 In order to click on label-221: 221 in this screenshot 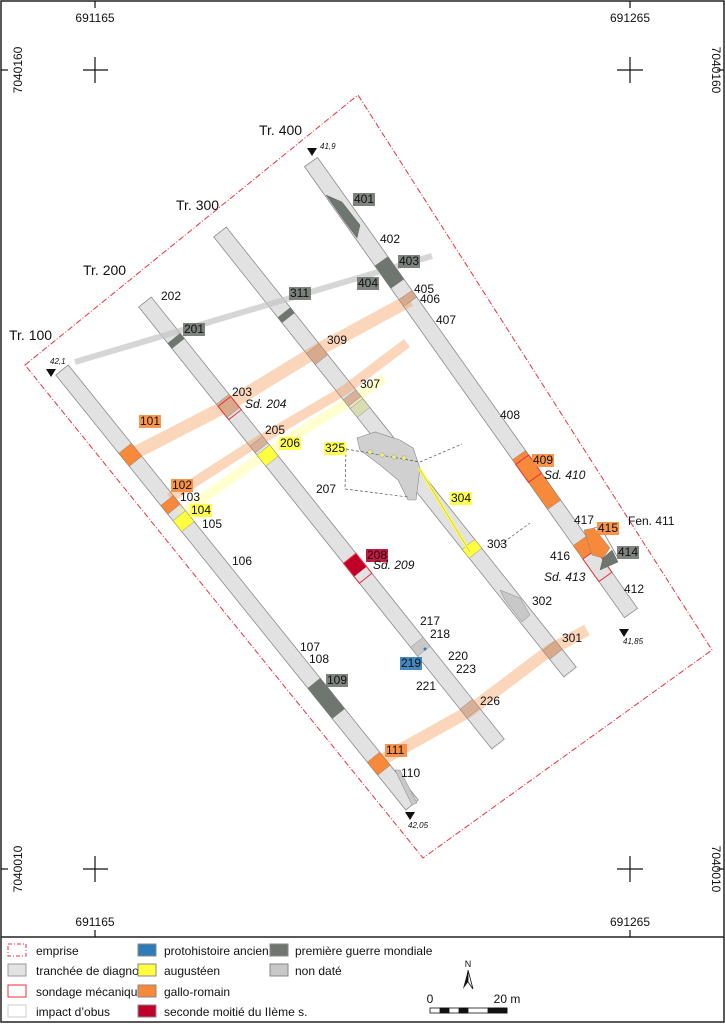, I will do `click(426, 686)`.